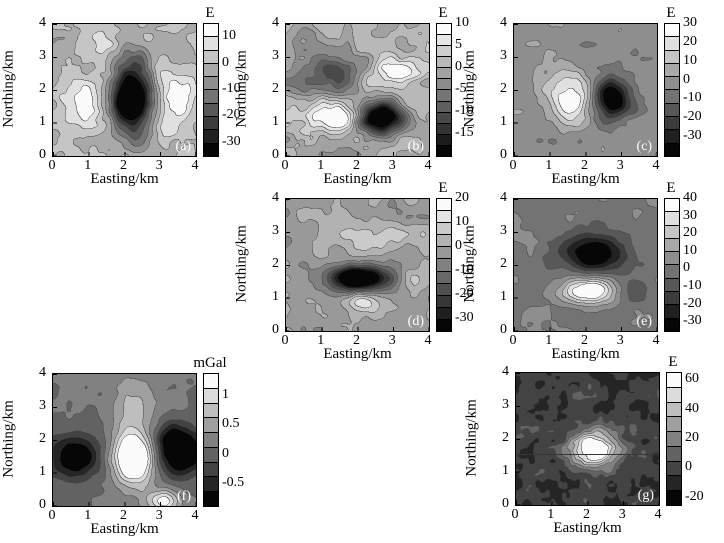 This screenshot has width=724, height=543. What do you see at coordinates (357, 265) in the screenshot?
I see `contour-field-d` at bounding box center [357, 265].